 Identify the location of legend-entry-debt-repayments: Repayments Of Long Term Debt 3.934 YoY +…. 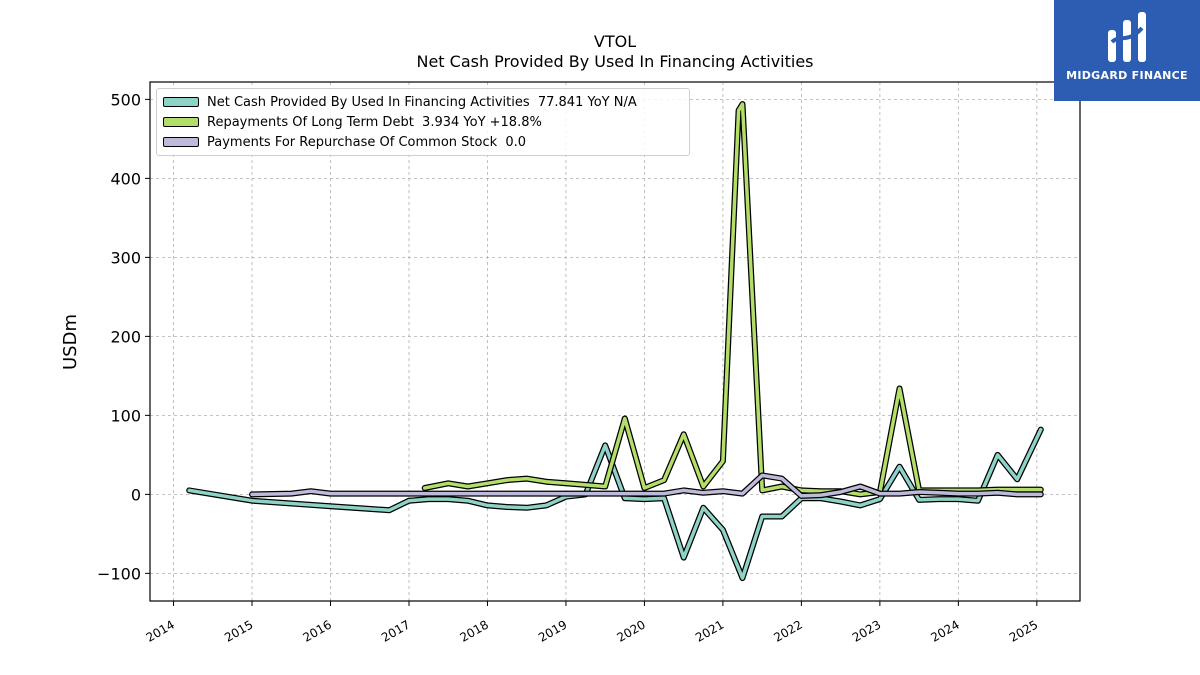
(352, 122).